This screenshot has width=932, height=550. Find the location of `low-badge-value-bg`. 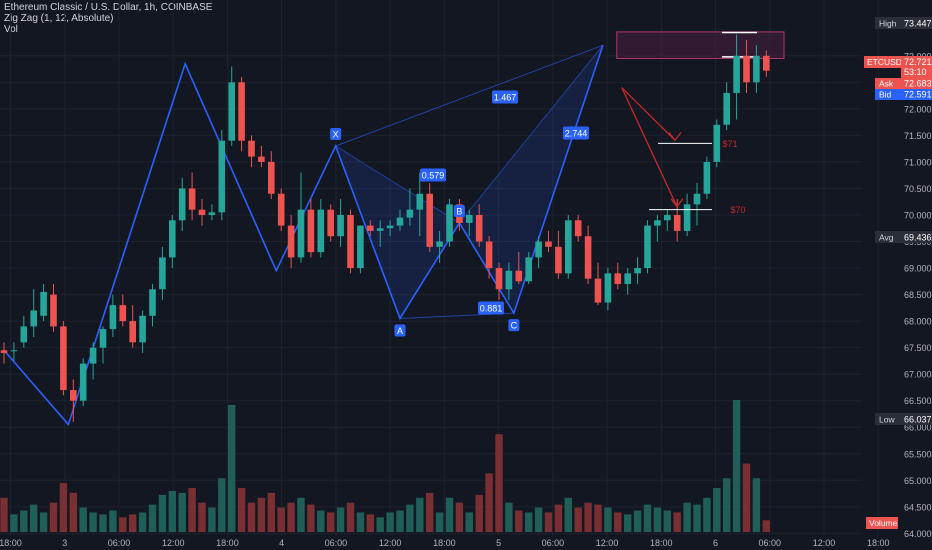

low-badge-value-bg is located at coordinates (916, 419).